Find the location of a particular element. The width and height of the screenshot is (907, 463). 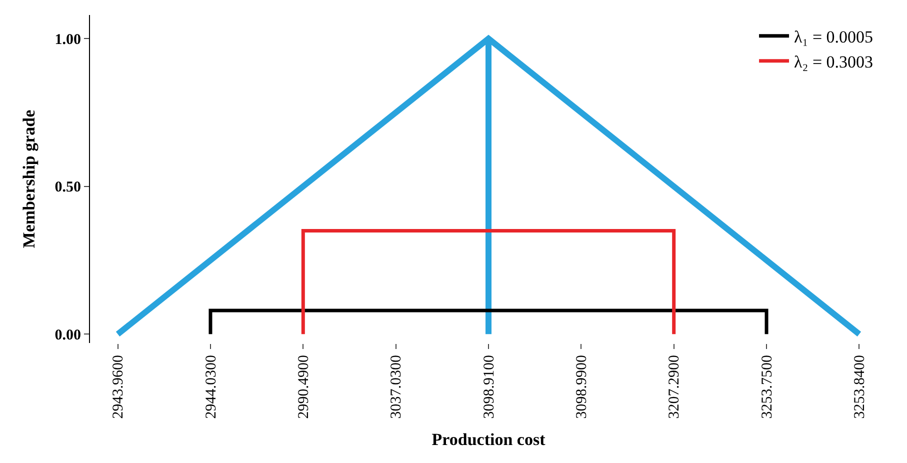

x-tick-label: 2944.0300 is located at coordinates (211, 387).